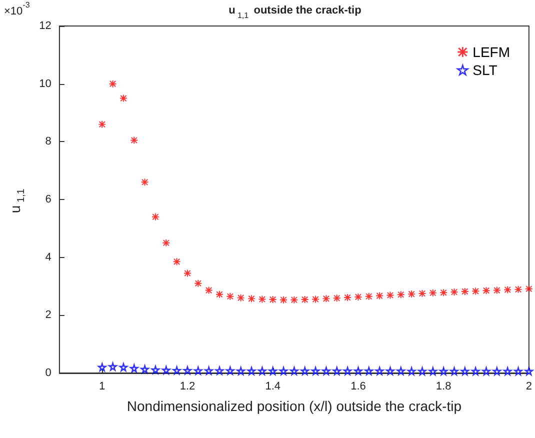 Image resolution: width=535 pixels, height=438 pixels. Describe the element at coordinates (102, 386) in the screenshot. I see `x-tick-label: 1` at that location.